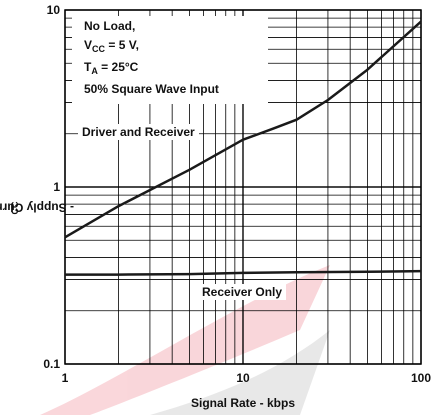  What do you see at coordinates (65, 378) in the screenshot?
I see `x-tick-label: 1` at bounding box center [65, 378].